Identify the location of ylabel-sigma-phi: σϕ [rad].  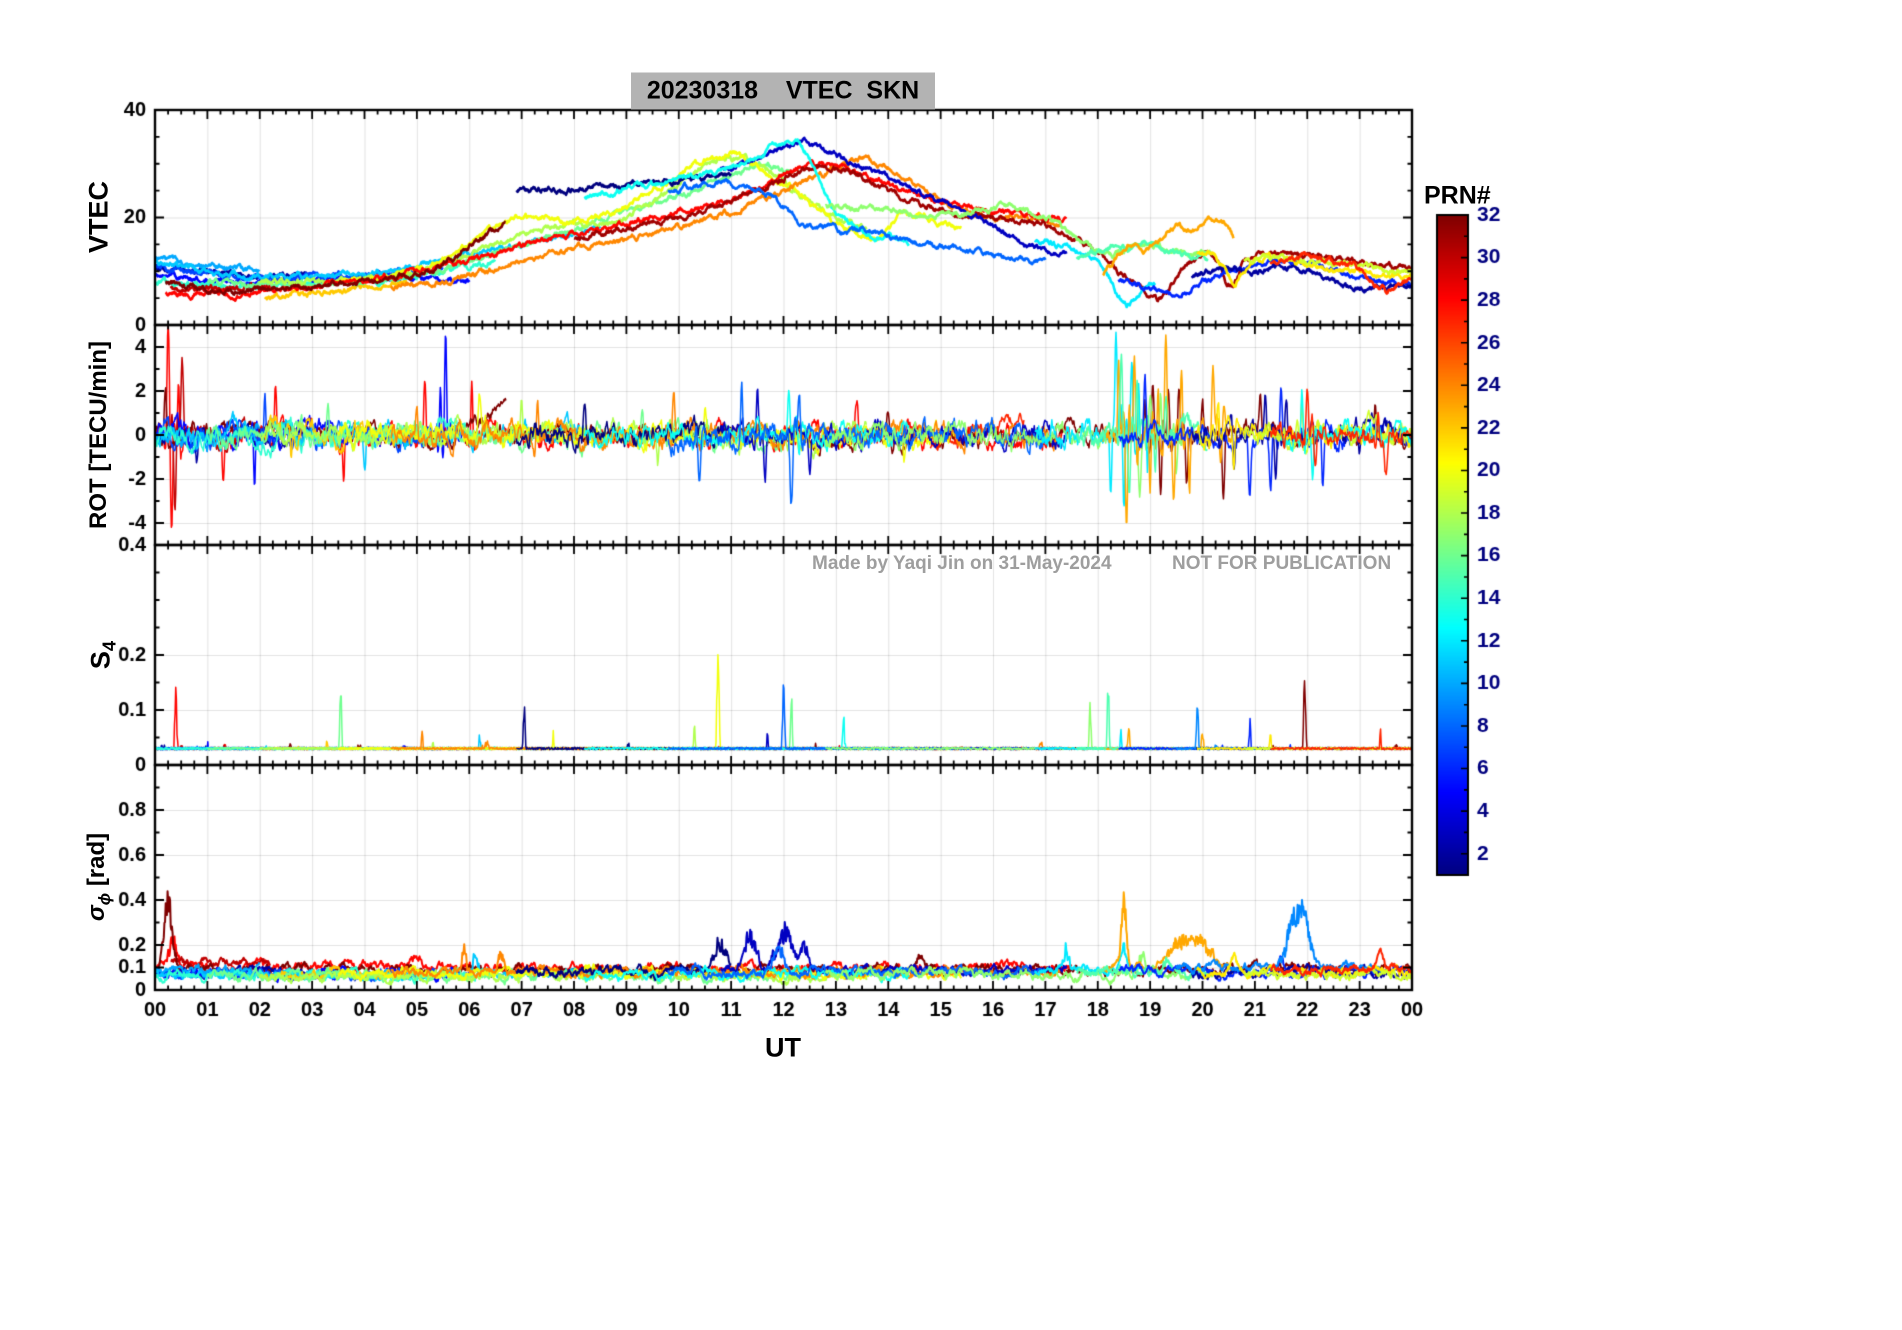
(99, 877).